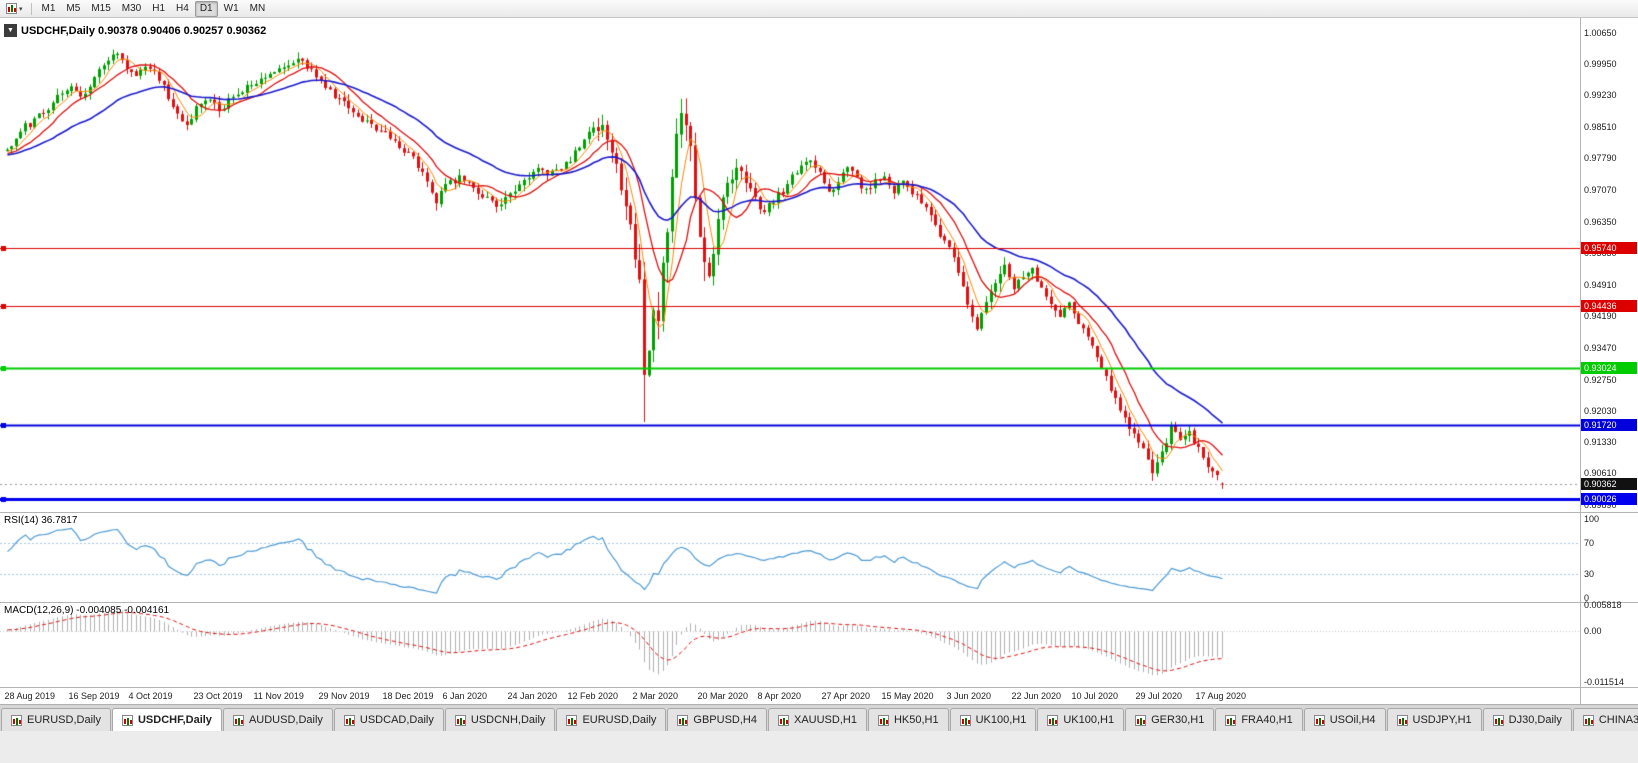 This screenshot has height=763, width=1638. I want to click on date-axis-label: 3 Jun 2020, so click(969, 696).